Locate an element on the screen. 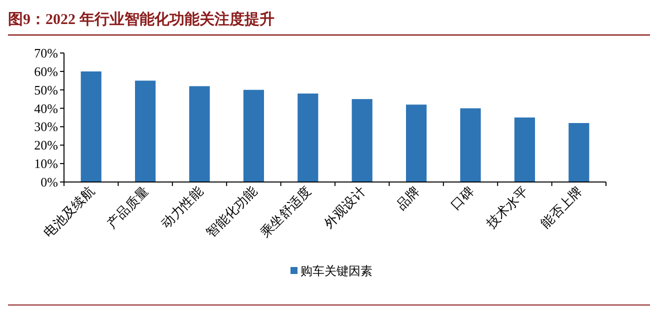 This screenshot has height=336, width=657. y-tick-label: 30% is located at coordinates (46, 126).